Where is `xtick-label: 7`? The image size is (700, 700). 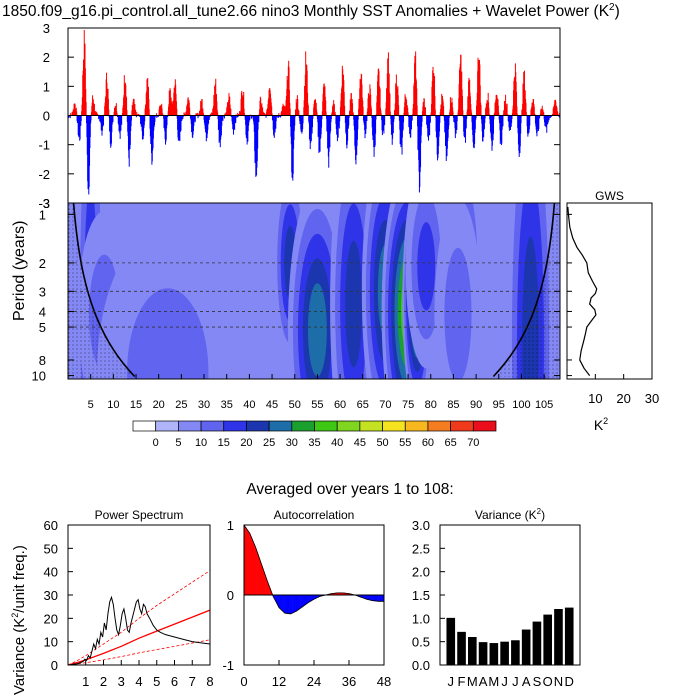 xtick-label: 7 is located at coordinates (192, 681).